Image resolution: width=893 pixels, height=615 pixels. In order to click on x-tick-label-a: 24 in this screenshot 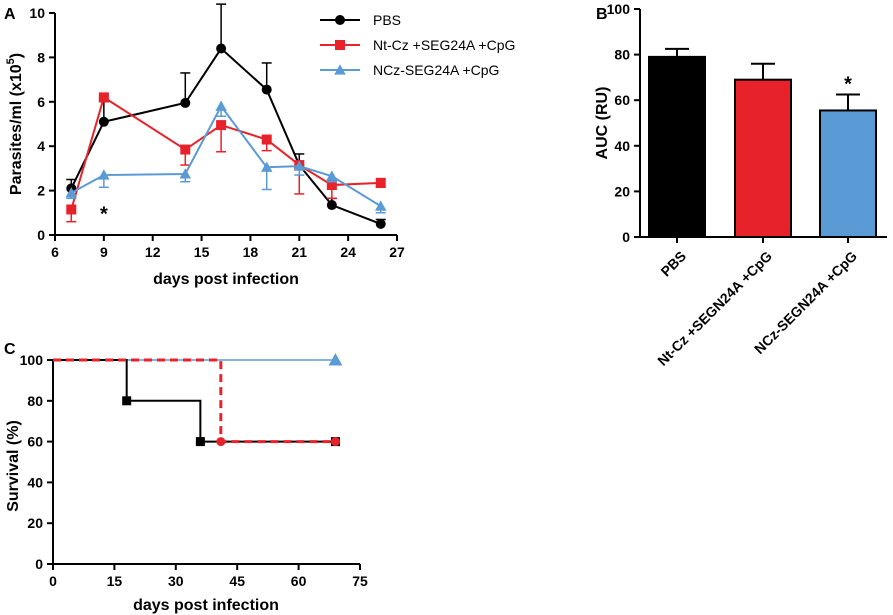, I will do `click(348, 252)`.